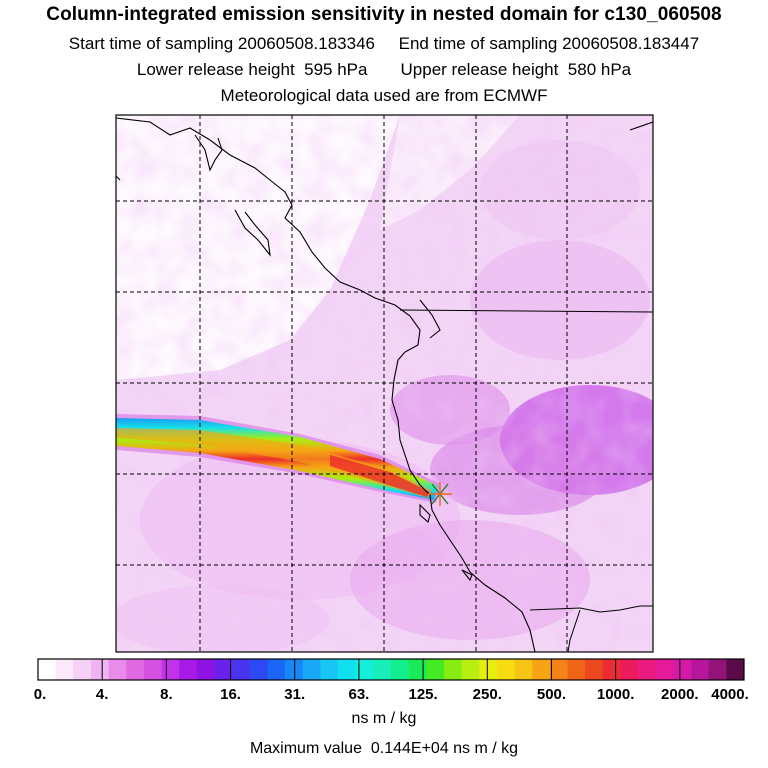 The image size is (768, 768). I want to click on colorbar, so click(391, 669).